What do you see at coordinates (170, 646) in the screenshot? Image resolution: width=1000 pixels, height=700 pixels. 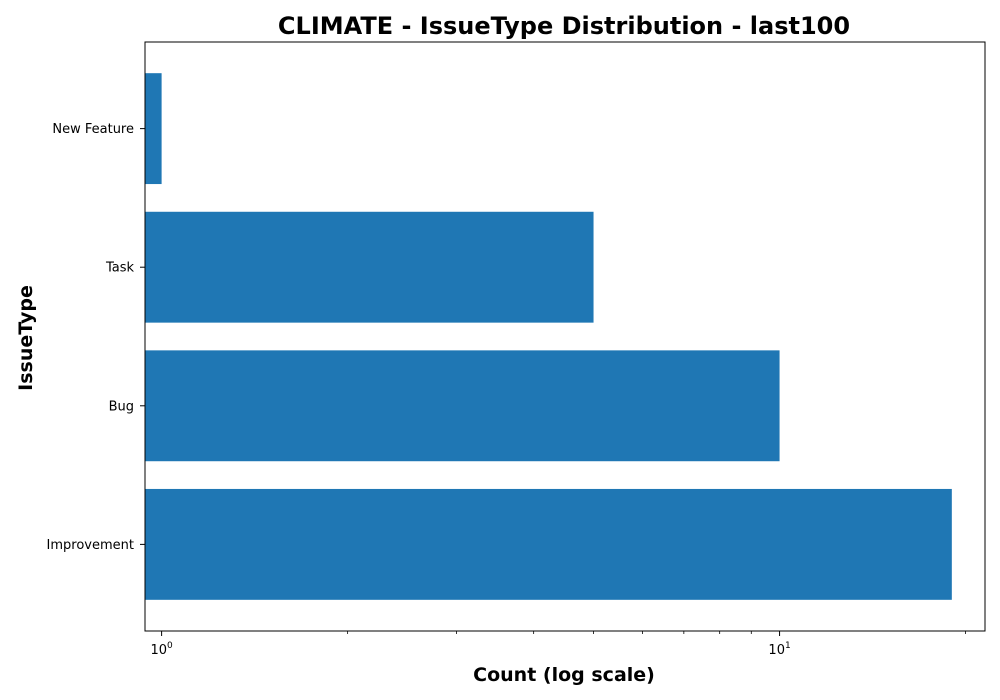 I see `x-tick-exponent: 0` at bounding box center [170, 646].